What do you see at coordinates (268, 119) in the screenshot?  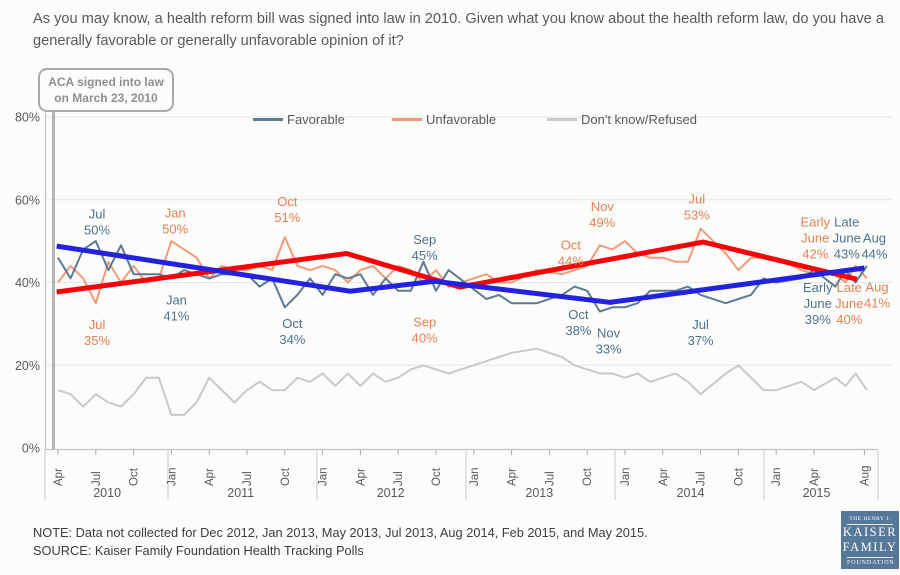 I see `favorable-line-swatch` at bounding box center [268, 119].